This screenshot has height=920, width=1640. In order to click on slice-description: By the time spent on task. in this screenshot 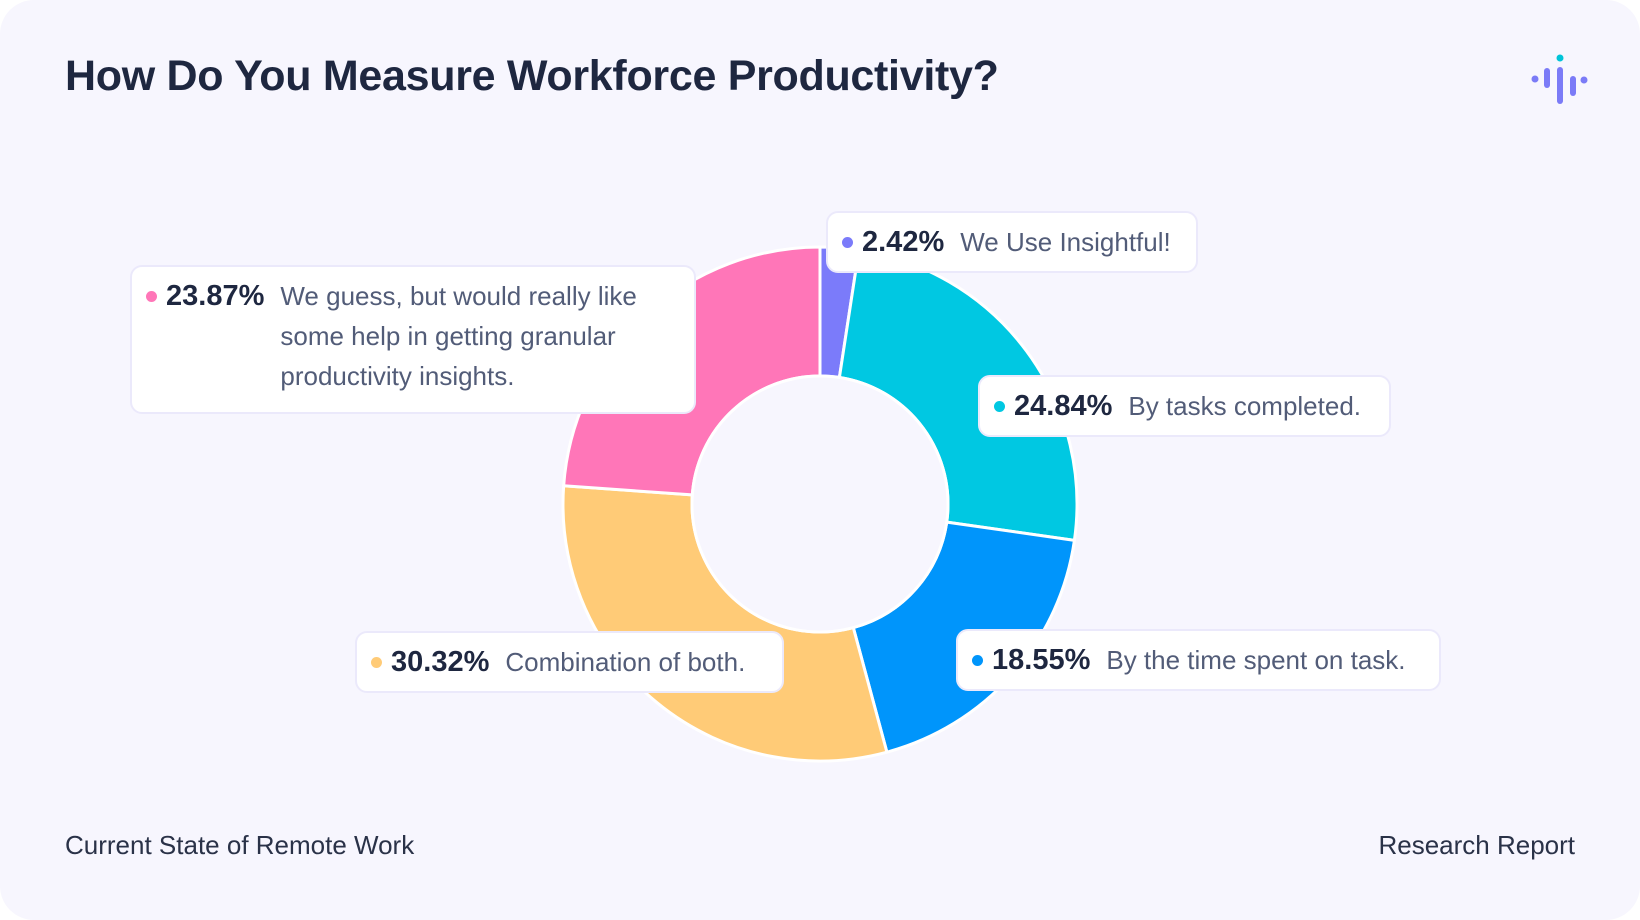, I will do `click(1256, 660)`.